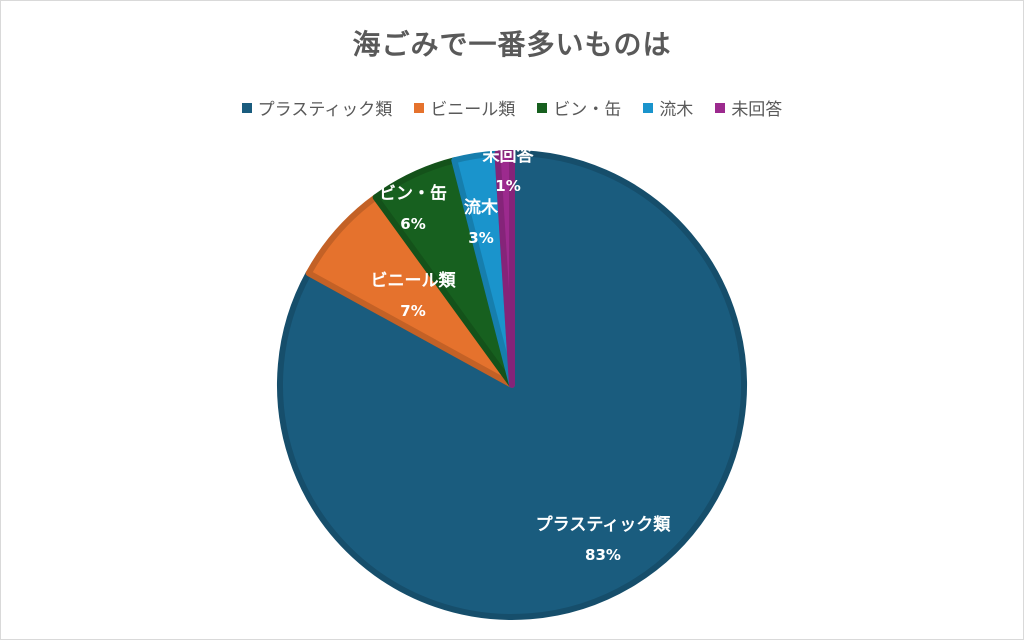 The image size is (1024, 640). Describe the element at coordinates (504, 269) in the screenshot. I see `pie-slice` at that location.